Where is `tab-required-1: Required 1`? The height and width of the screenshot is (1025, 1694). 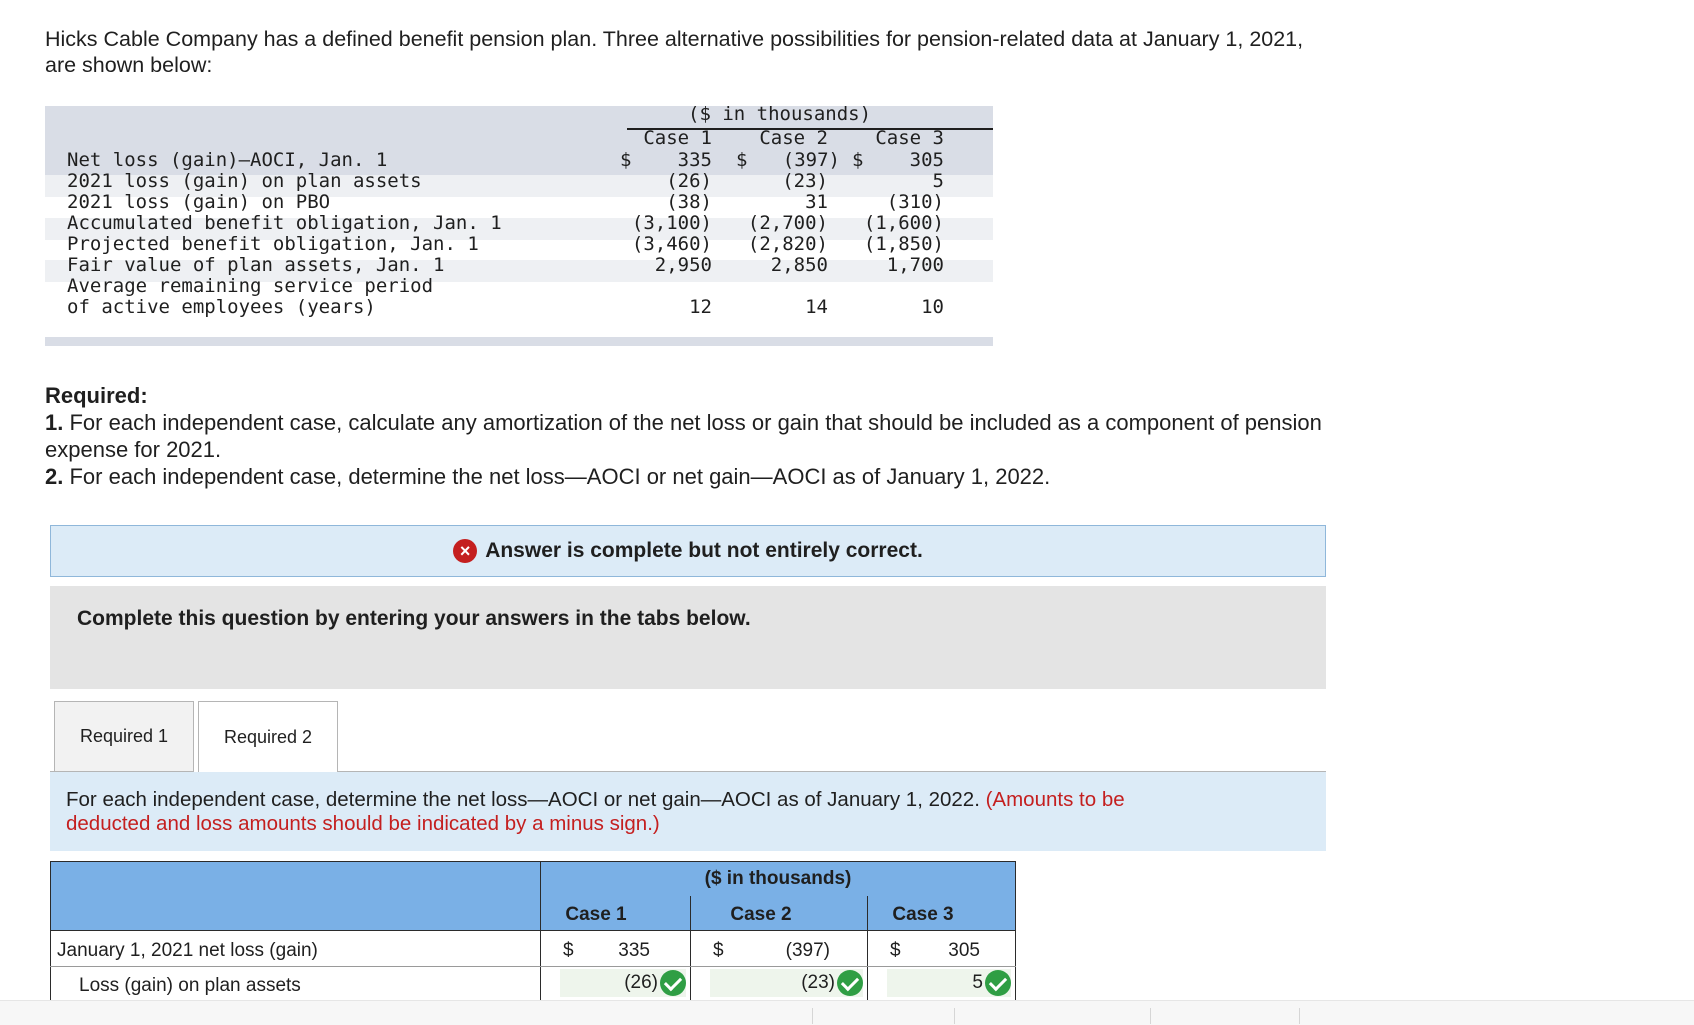 tab-required-1: Required 1 is located at coordinates (124, 736).